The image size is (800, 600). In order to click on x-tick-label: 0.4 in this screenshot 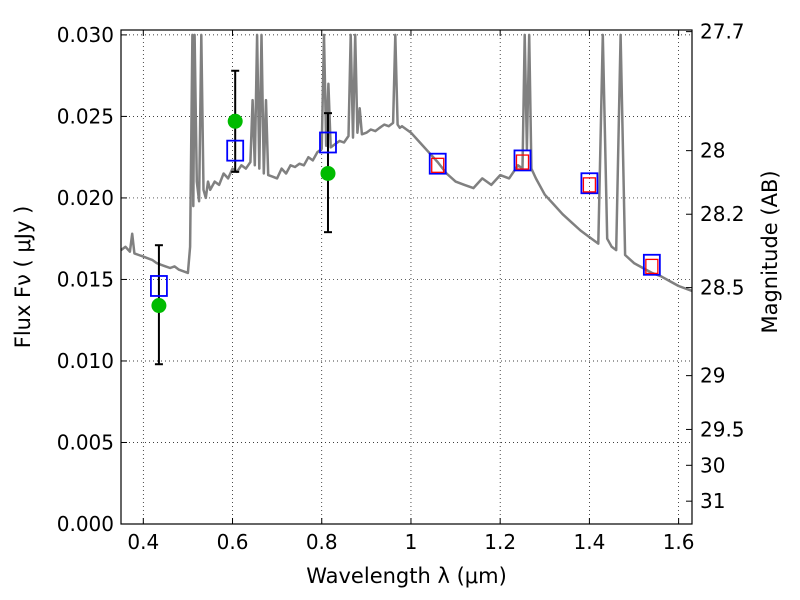, I will do `click(143, 542)`.